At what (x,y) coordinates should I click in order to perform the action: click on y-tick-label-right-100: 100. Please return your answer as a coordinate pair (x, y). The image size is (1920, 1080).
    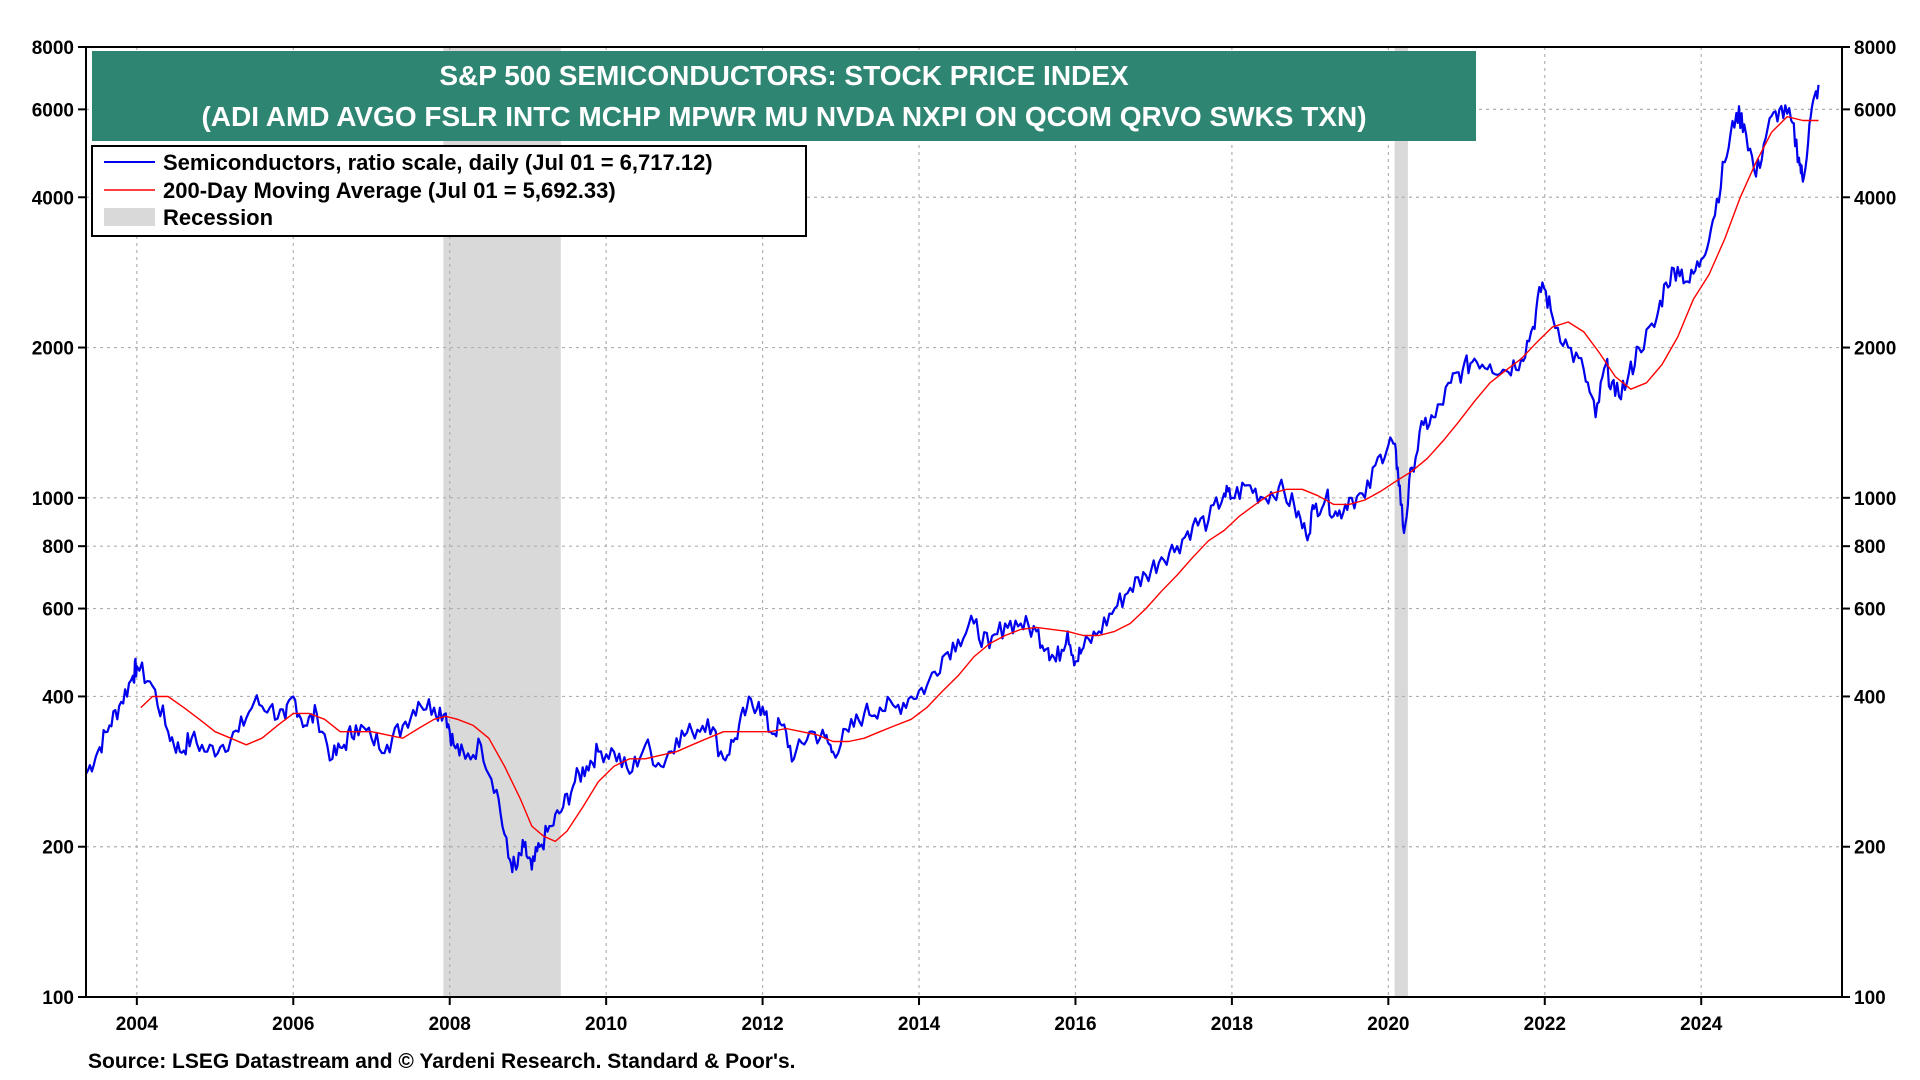
    Looking at the image, I should click on (1870, 998).